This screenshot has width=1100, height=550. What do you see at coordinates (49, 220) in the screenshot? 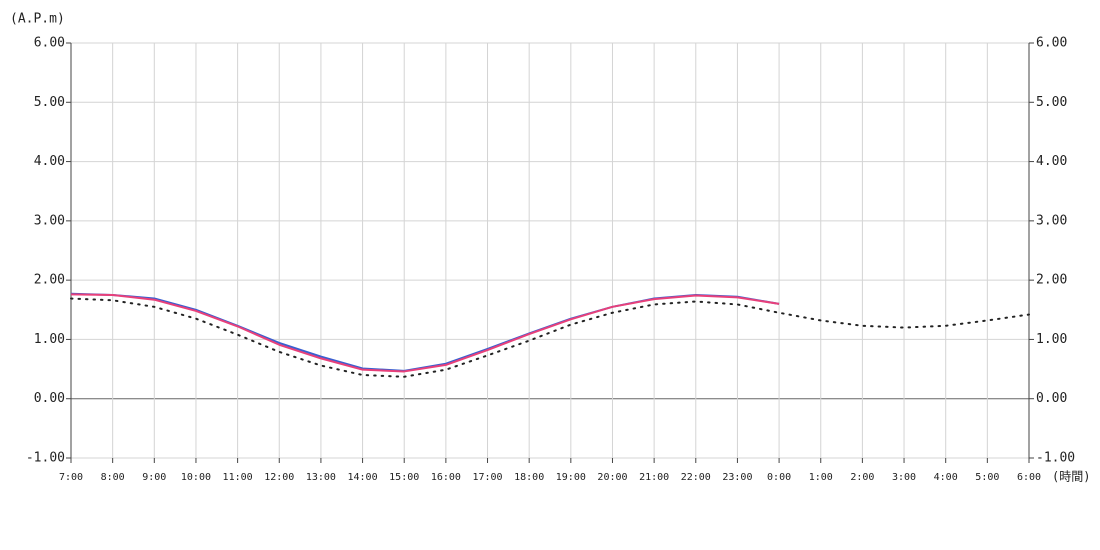
I see `y-tick-label: 3.00` at bounding box center [49, 220].